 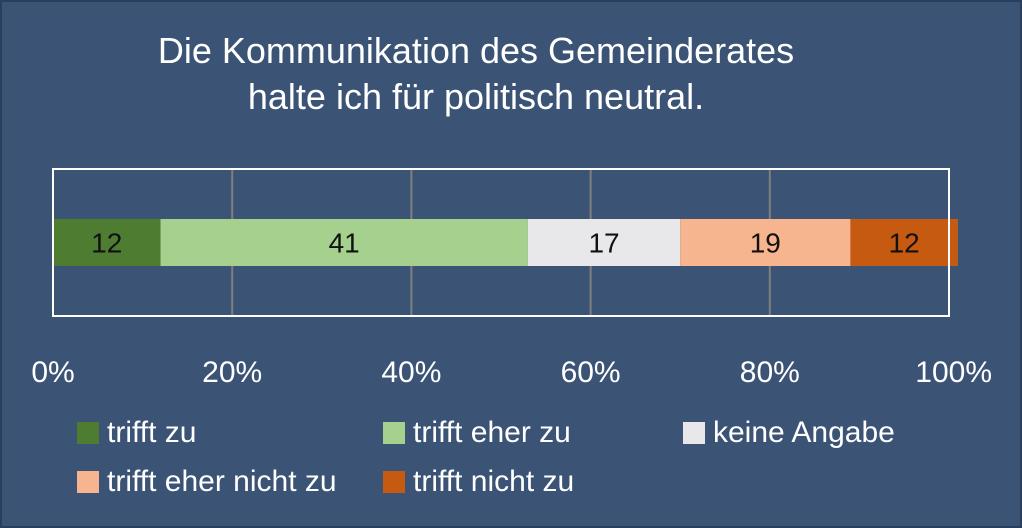 What do you see at coordinates (492, 432) in the screenshot?
I see `legend-label: trifft eher zu` at bounding box center [492, 432].